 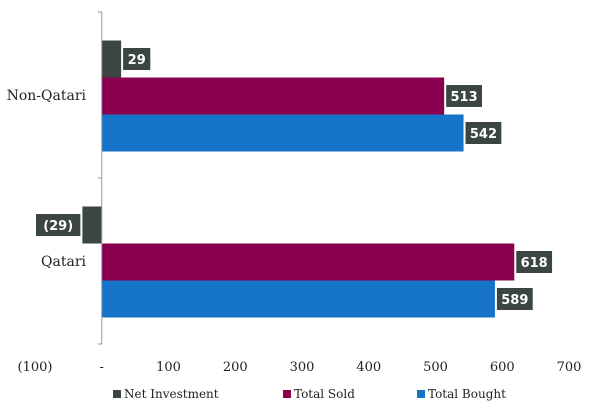 I want to click on legend-label-net-investment: Net Investment, so click(x=171, y=394).